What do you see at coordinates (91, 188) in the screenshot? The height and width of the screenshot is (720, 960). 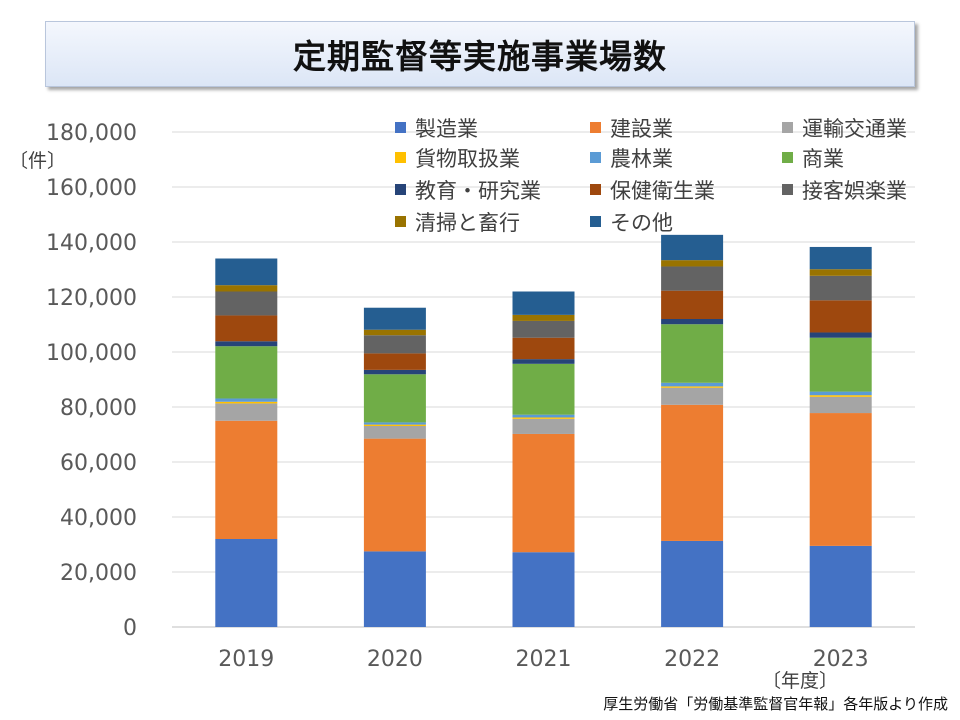 I see `y-tick-label: 160,000` at bounding box center [91, 188].